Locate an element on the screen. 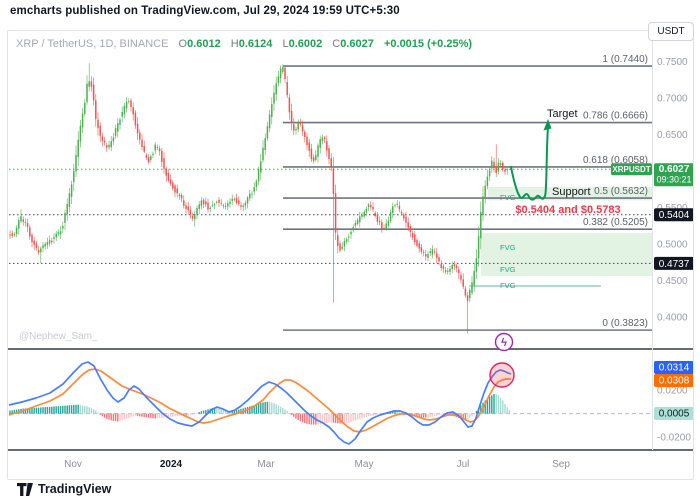  last-price-badge is located at coordinates (673, 175).